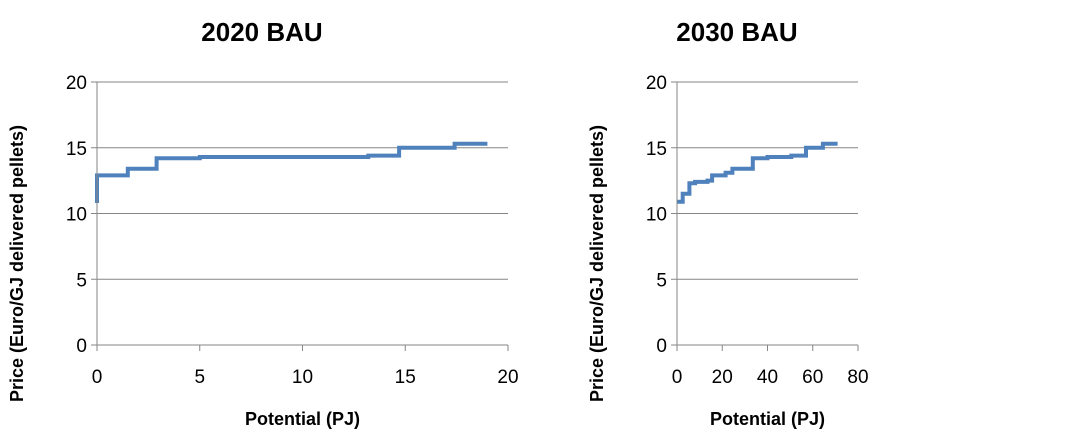  I want to click on tick-labels: 0 5 10 15 20 0 20 40 60 80, so click(757, 230).